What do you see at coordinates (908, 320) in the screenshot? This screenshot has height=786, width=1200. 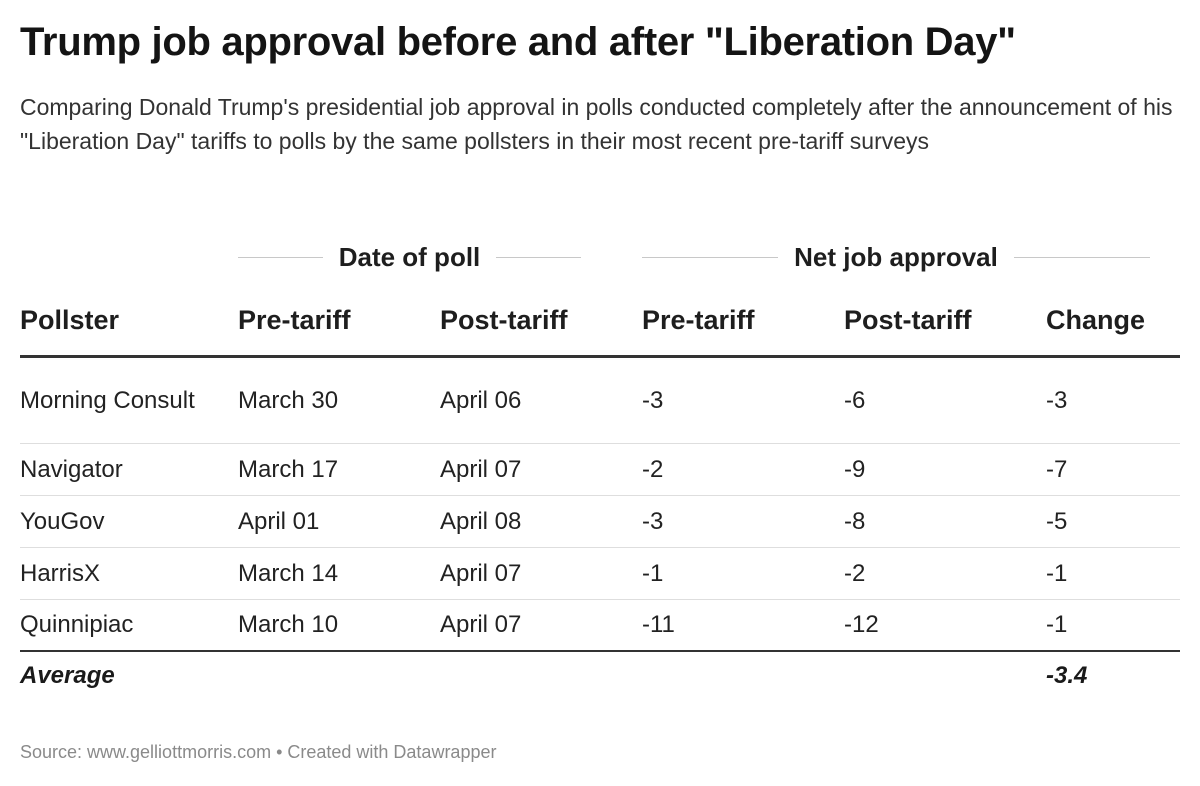 I see `column-header-approval-post-tariff: Post-tariff` at bounding box center [908, 320].